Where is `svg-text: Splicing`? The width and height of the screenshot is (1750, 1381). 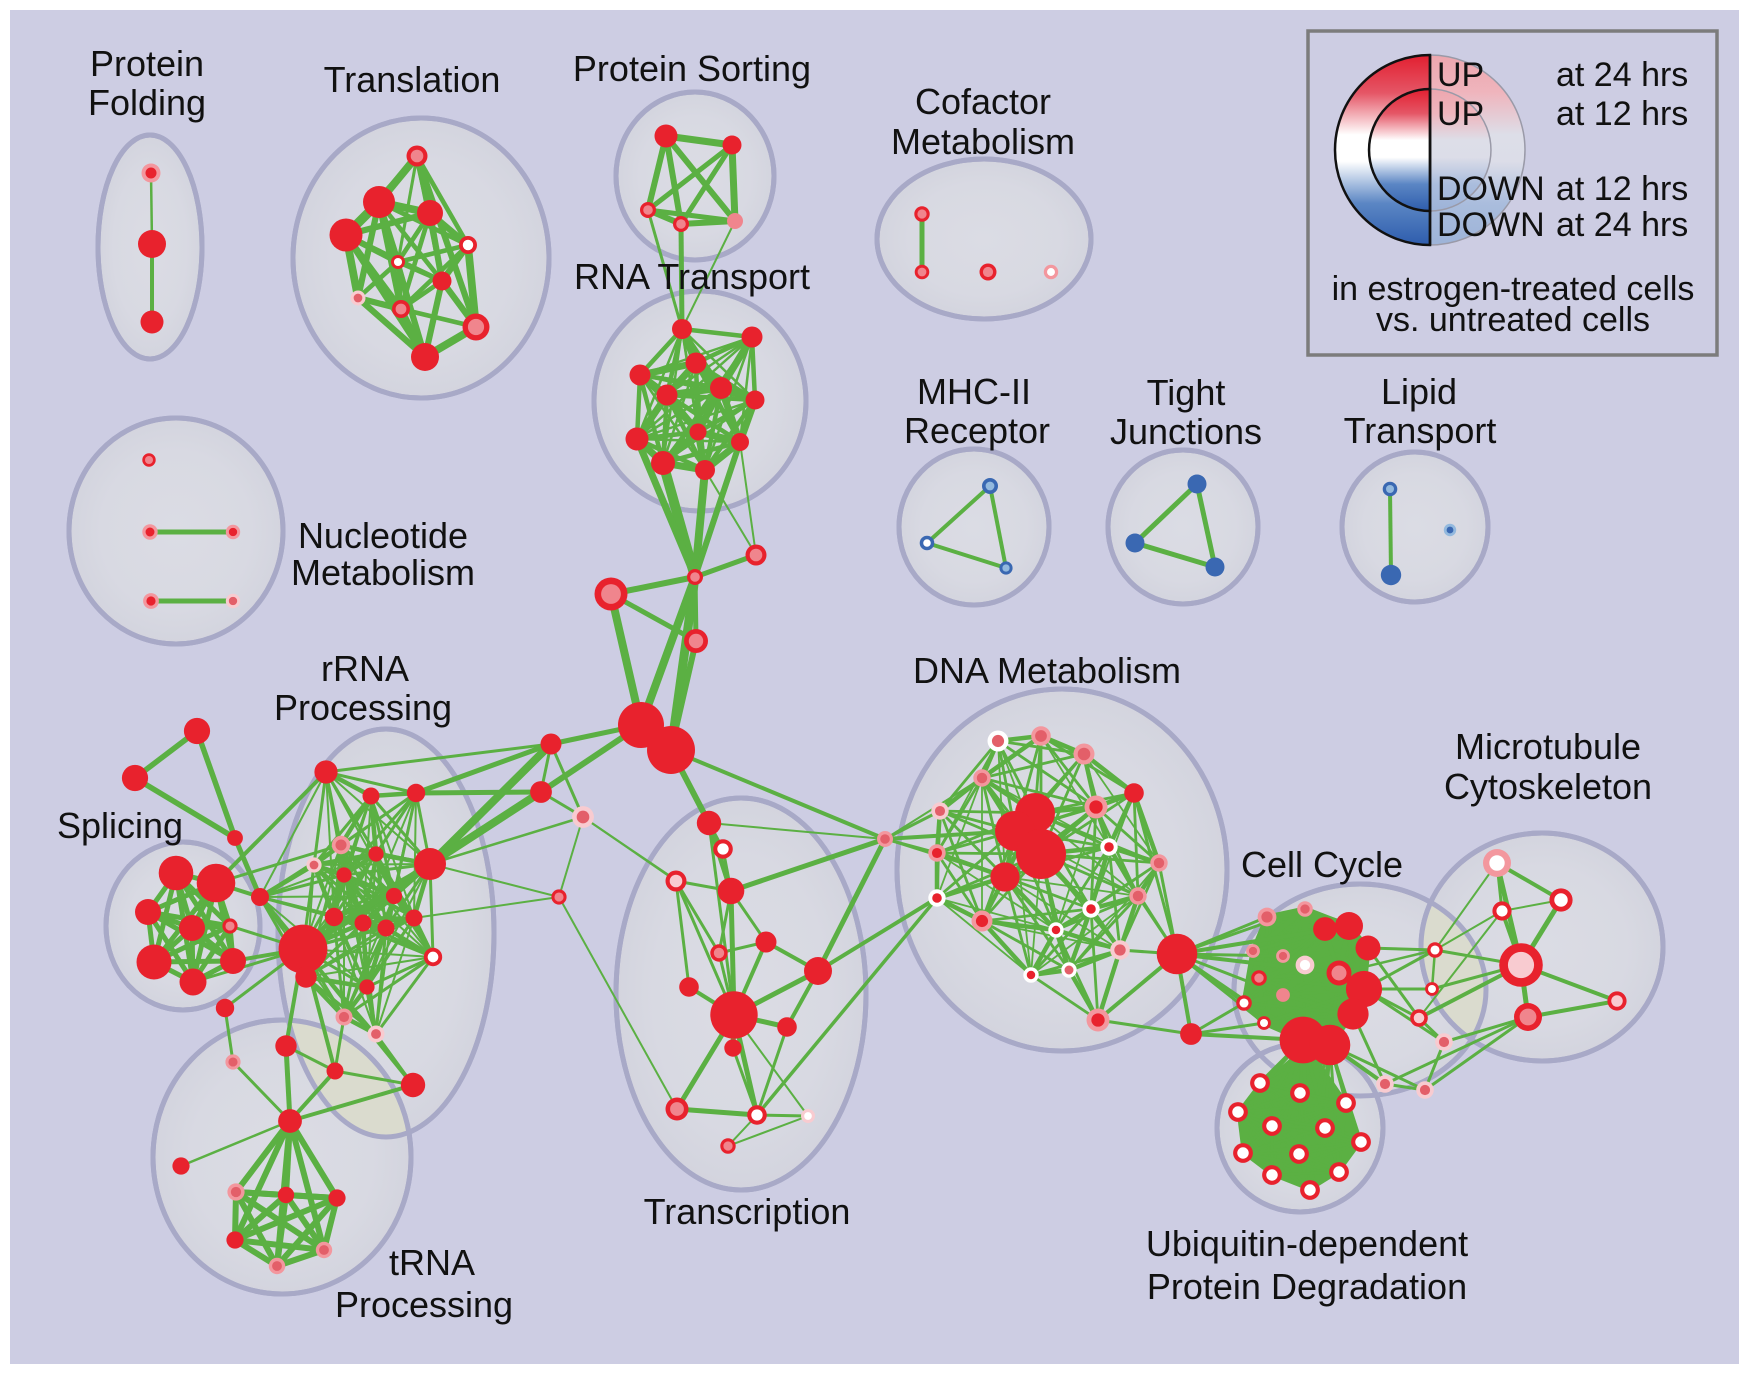
svg-text: Splicing is located at coordinates (120, 825).